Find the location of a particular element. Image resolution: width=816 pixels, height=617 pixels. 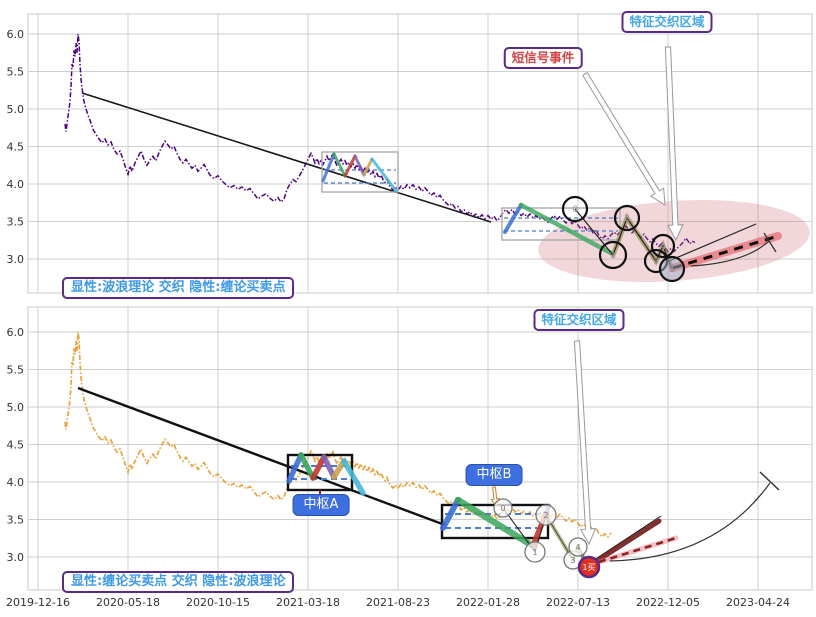

forecast-line-bottom is located at coordinates (625, 542).